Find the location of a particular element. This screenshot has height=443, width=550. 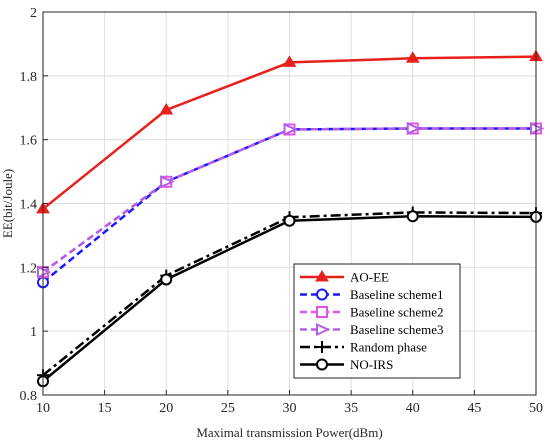

legend-label: Baseline scheme2 is located at coordinates (397, 312).